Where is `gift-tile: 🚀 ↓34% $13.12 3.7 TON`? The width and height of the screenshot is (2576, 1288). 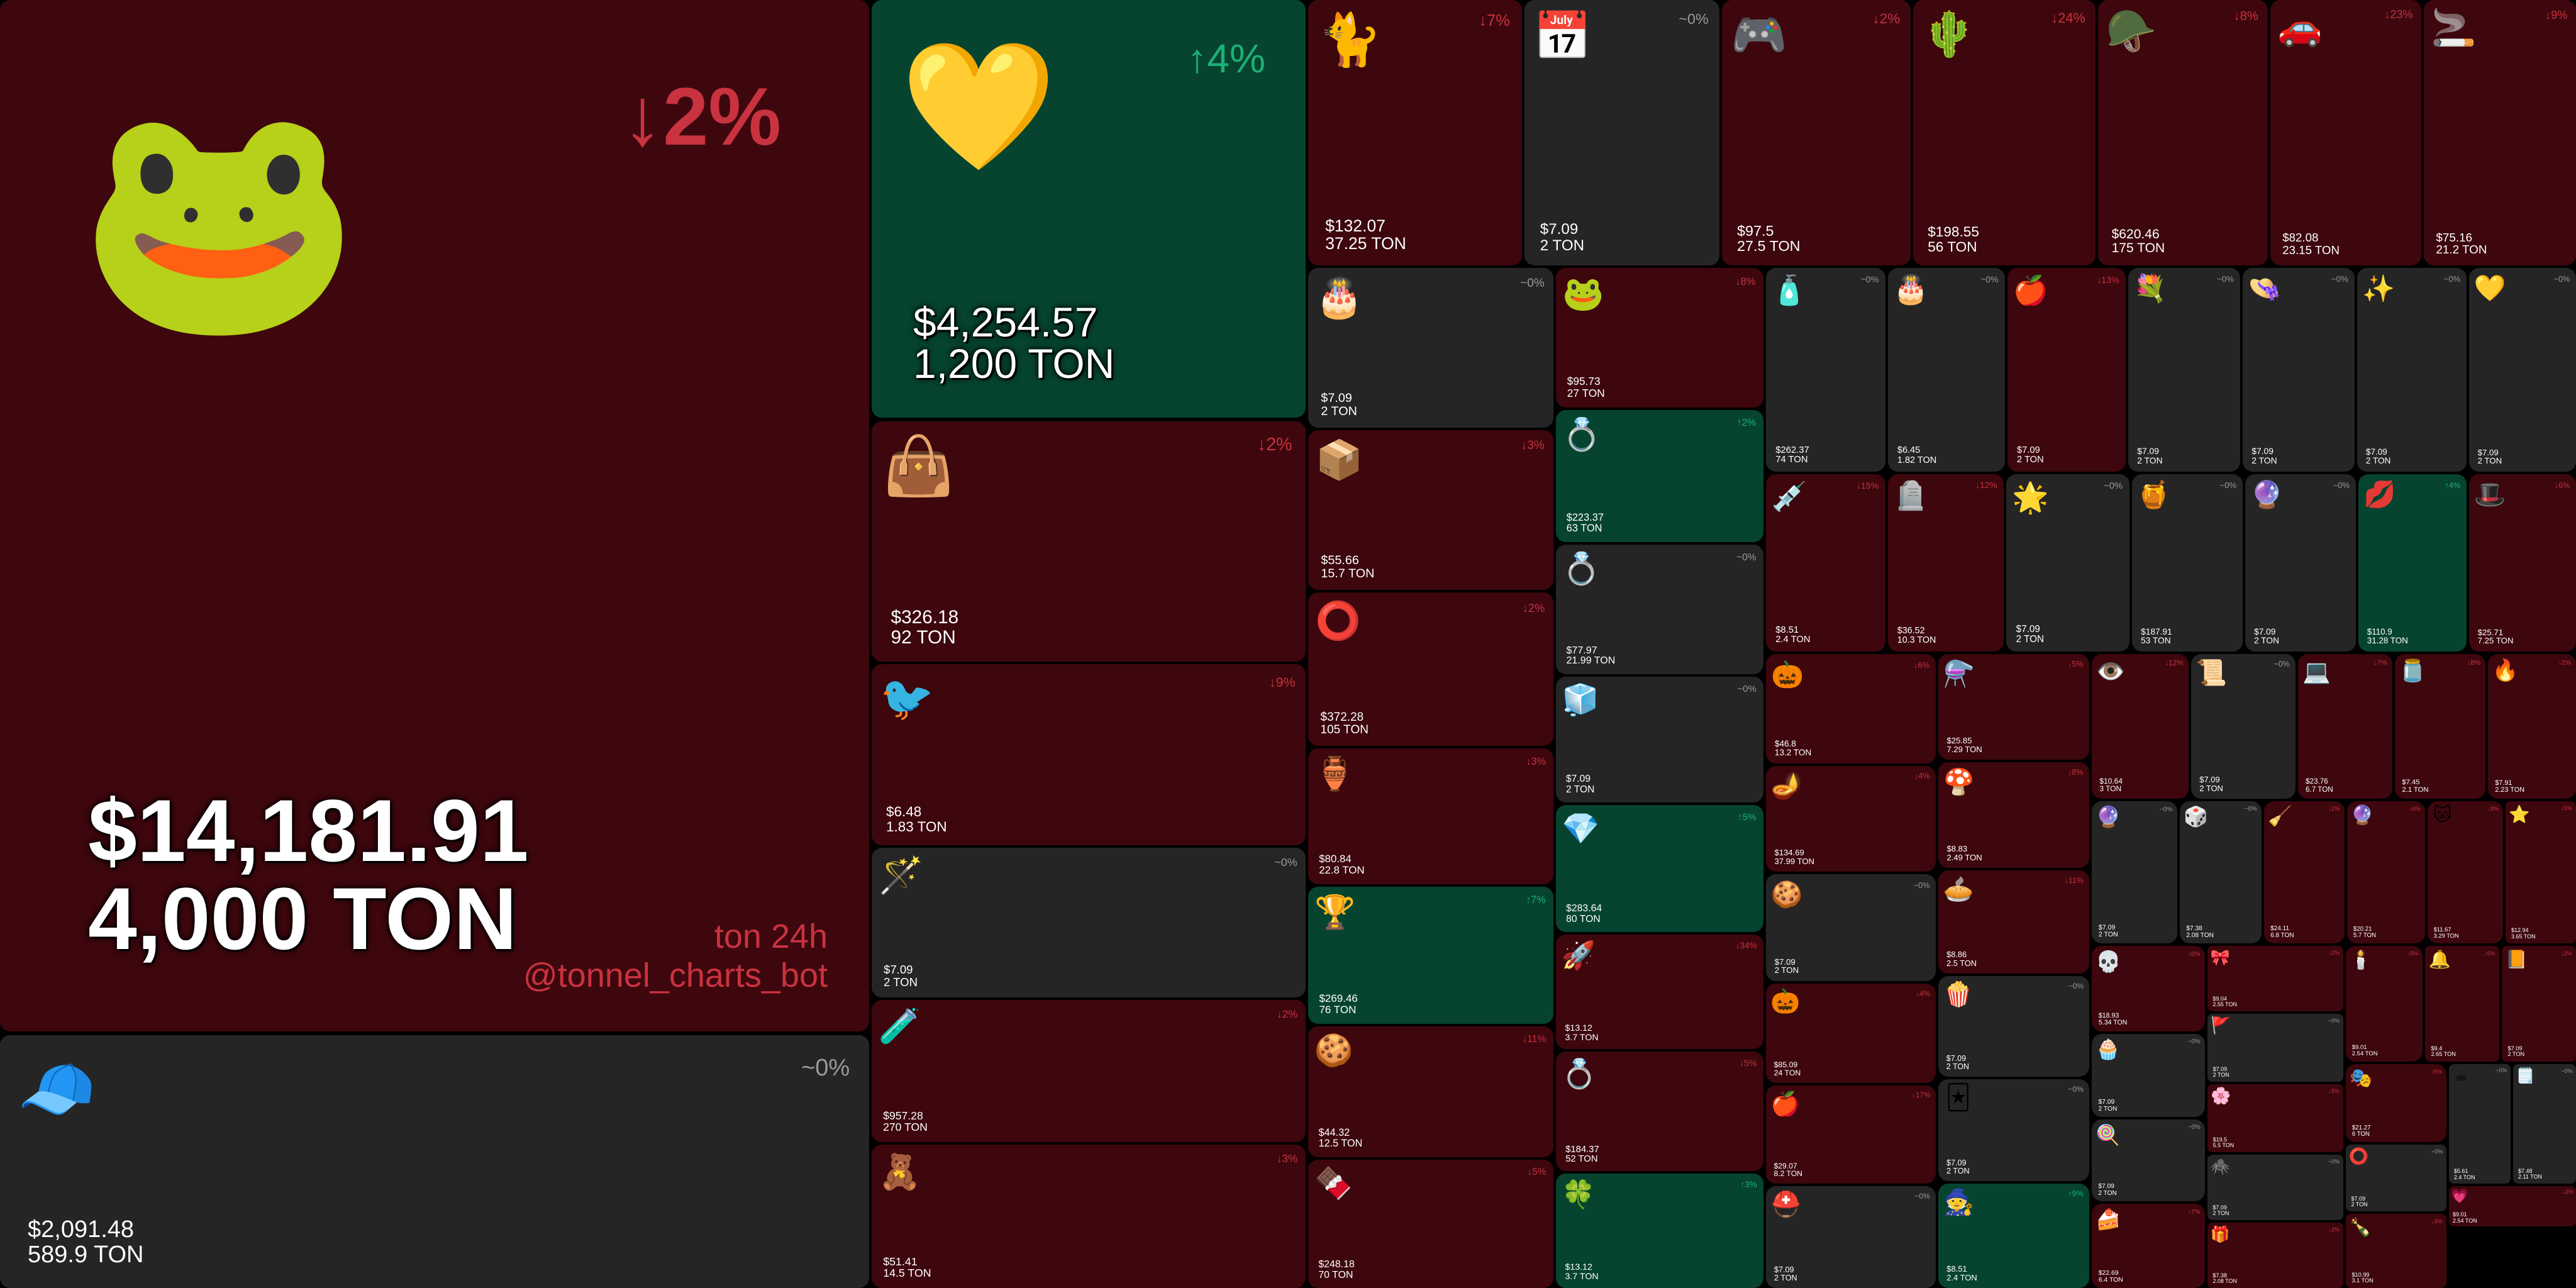
gift-tile: 🚀 ↓34% $13.12 3.7 TON is located at coordinates (1659, 992).